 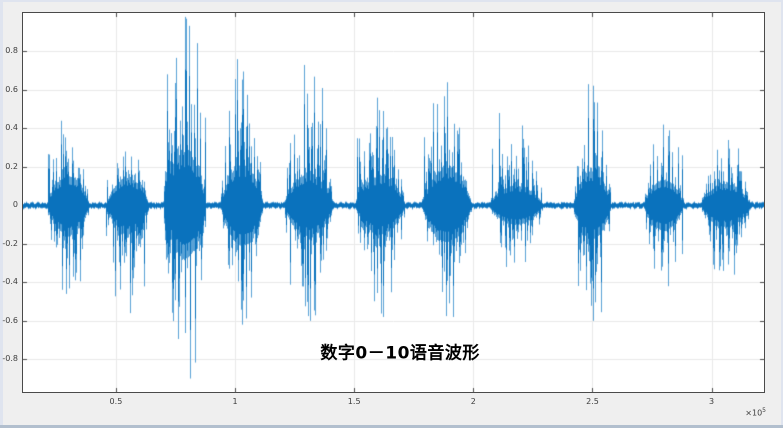 I want to click on x-tick-label: 2.5, so click(x=592, y=401).